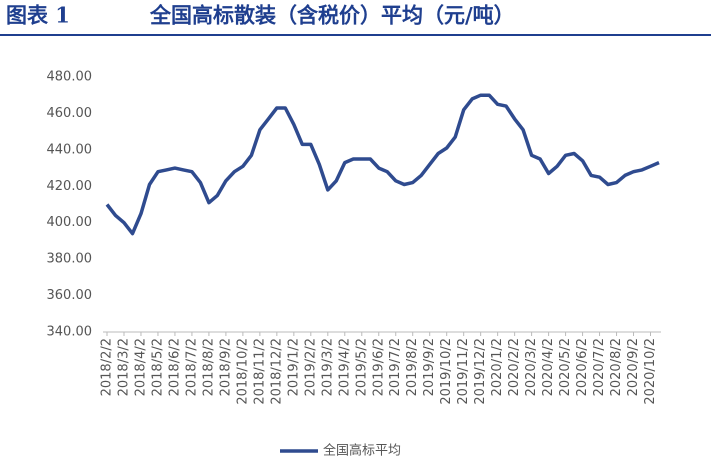 The image size is (711, 471). I want to click on x-tick-label: 2019/7/2, so click(395, 367).